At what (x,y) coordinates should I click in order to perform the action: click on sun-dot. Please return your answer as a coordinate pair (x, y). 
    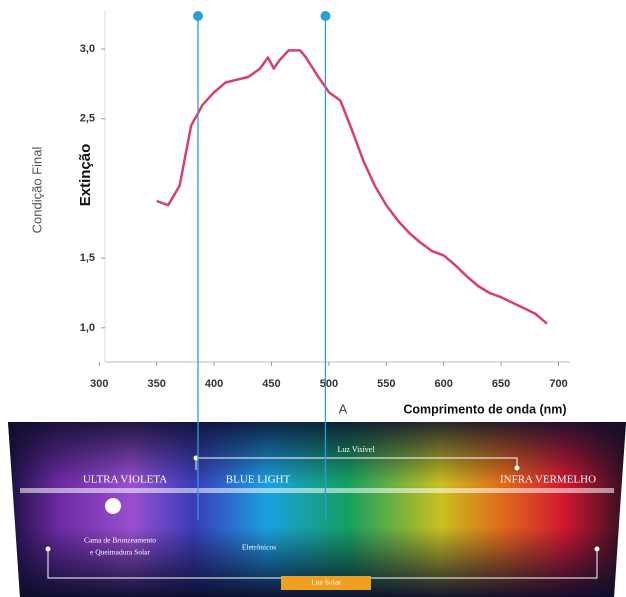
    Looking at the image, I should click on (113, 506).